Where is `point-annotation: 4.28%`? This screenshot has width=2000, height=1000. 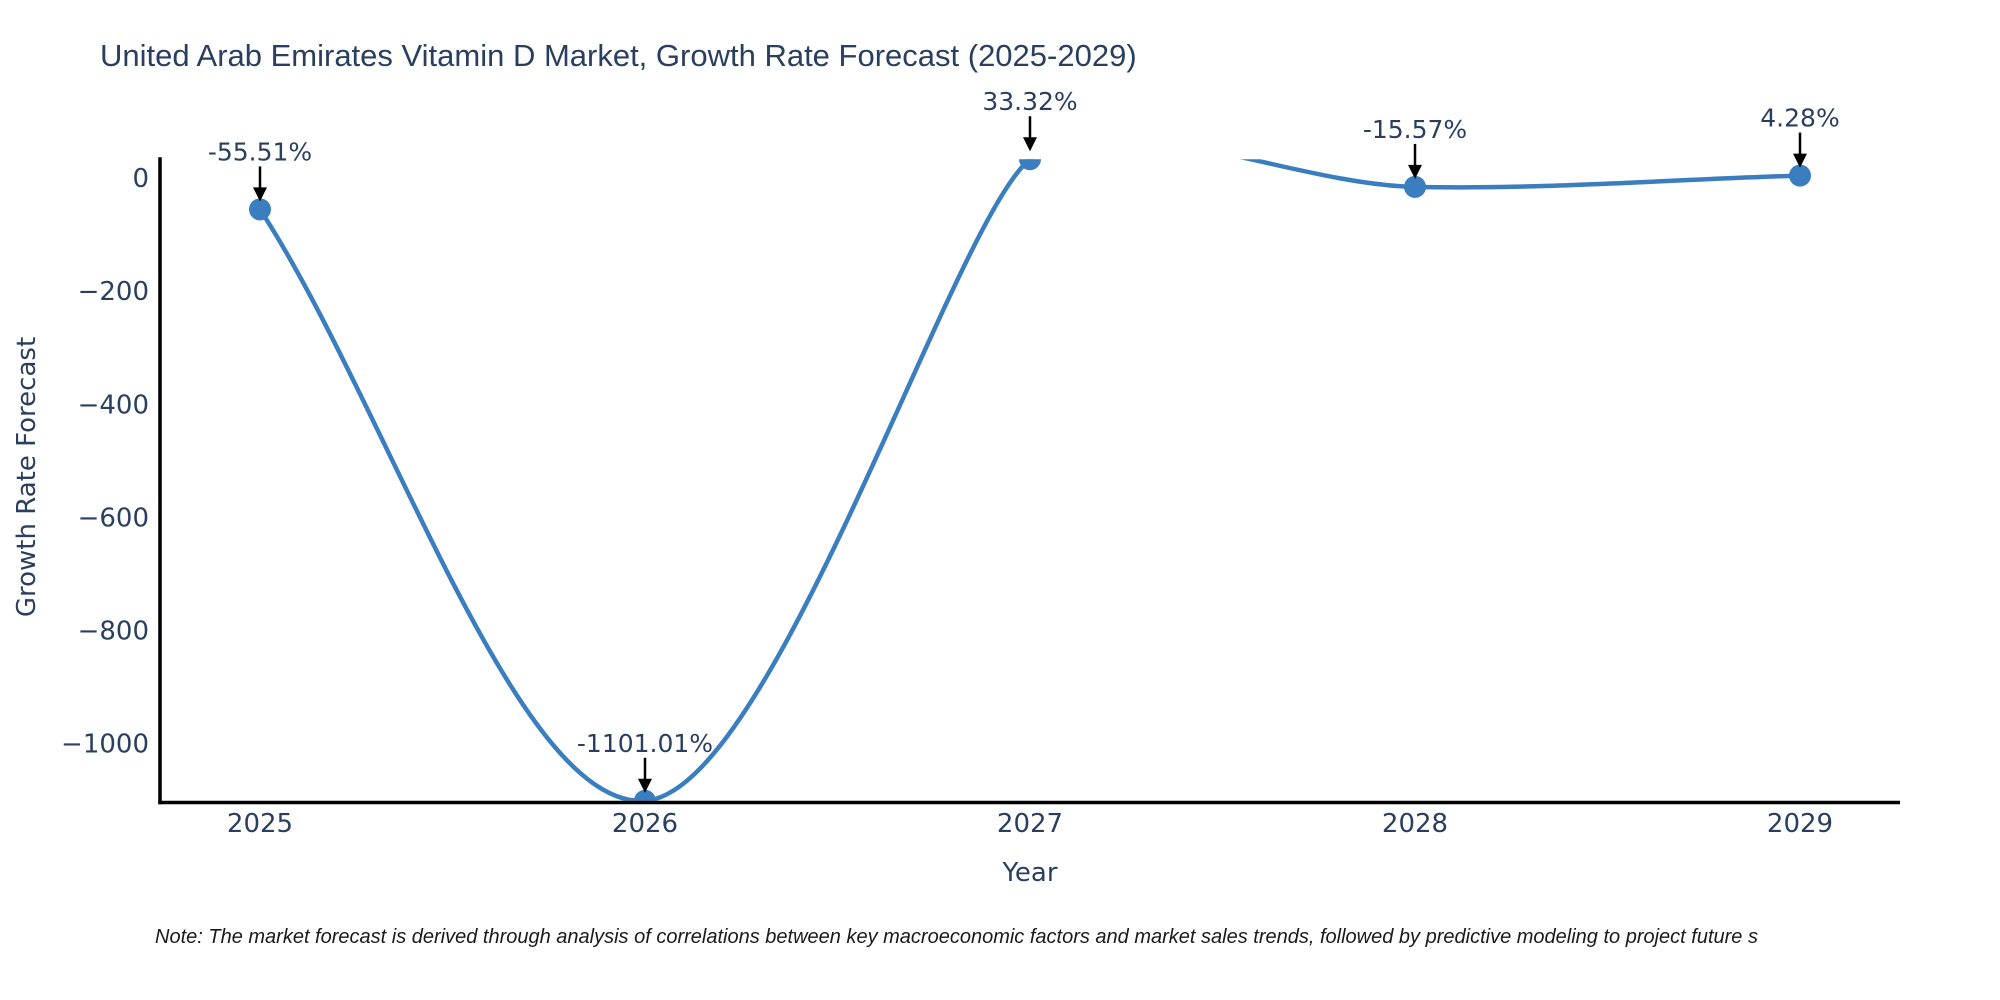 point-annotation: 4.28% is located at coordinates (1799, 118).